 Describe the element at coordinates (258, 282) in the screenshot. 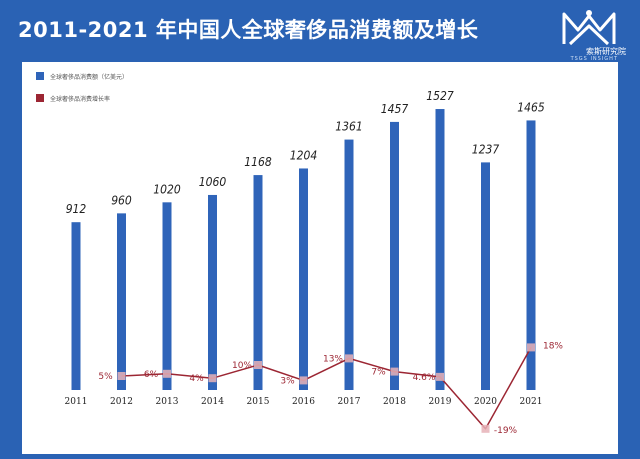

I see `bar-2015` at that location.